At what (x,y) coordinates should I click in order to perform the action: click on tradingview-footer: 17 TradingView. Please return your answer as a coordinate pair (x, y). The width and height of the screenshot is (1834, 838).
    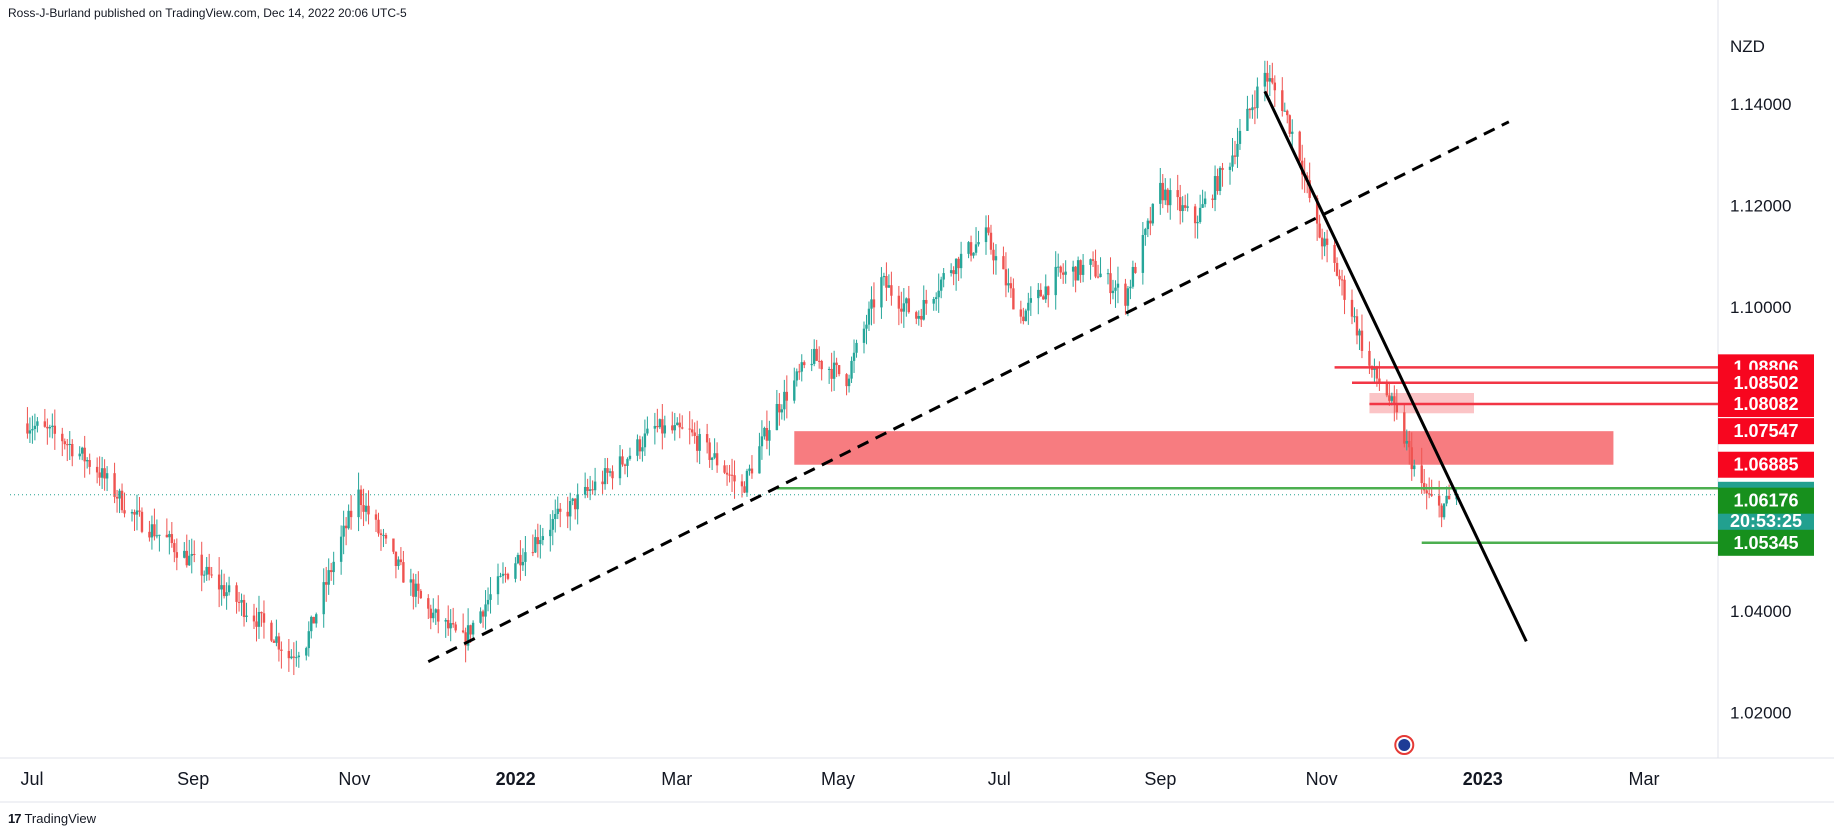
    Looking at the image, I should click on (52, 818).